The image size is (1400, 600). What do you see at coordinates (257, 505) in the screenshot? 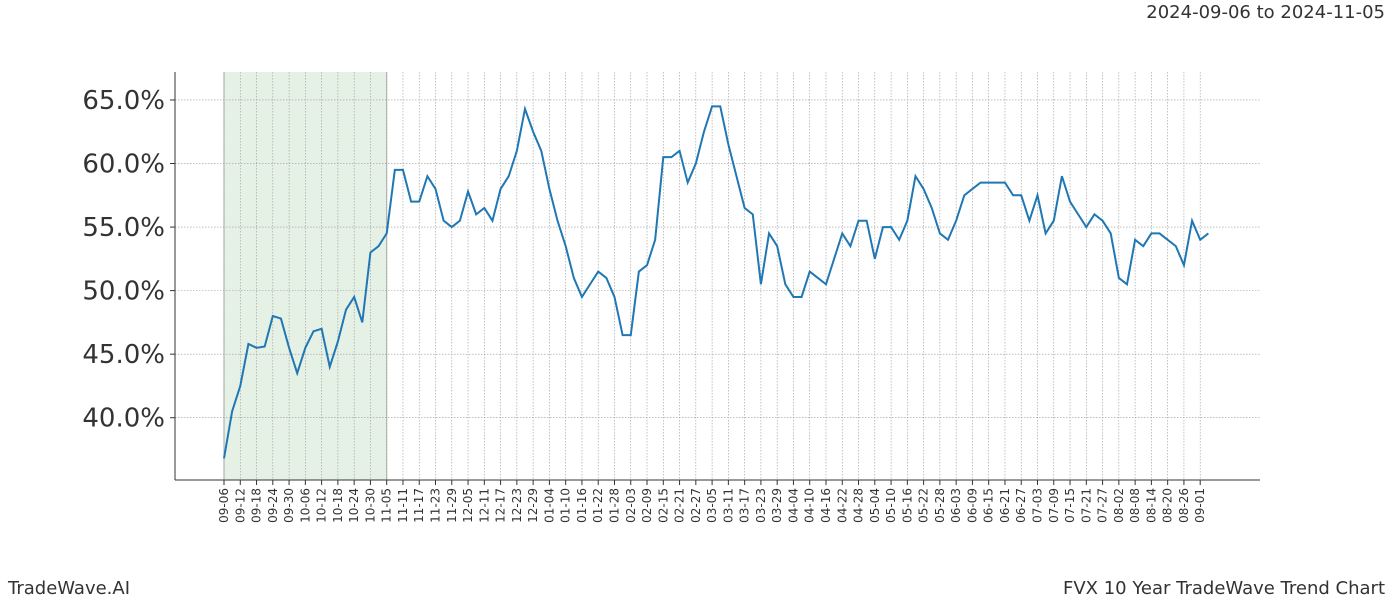
I see `x-tick-label: 09-18` at bounding box center [257, 505].